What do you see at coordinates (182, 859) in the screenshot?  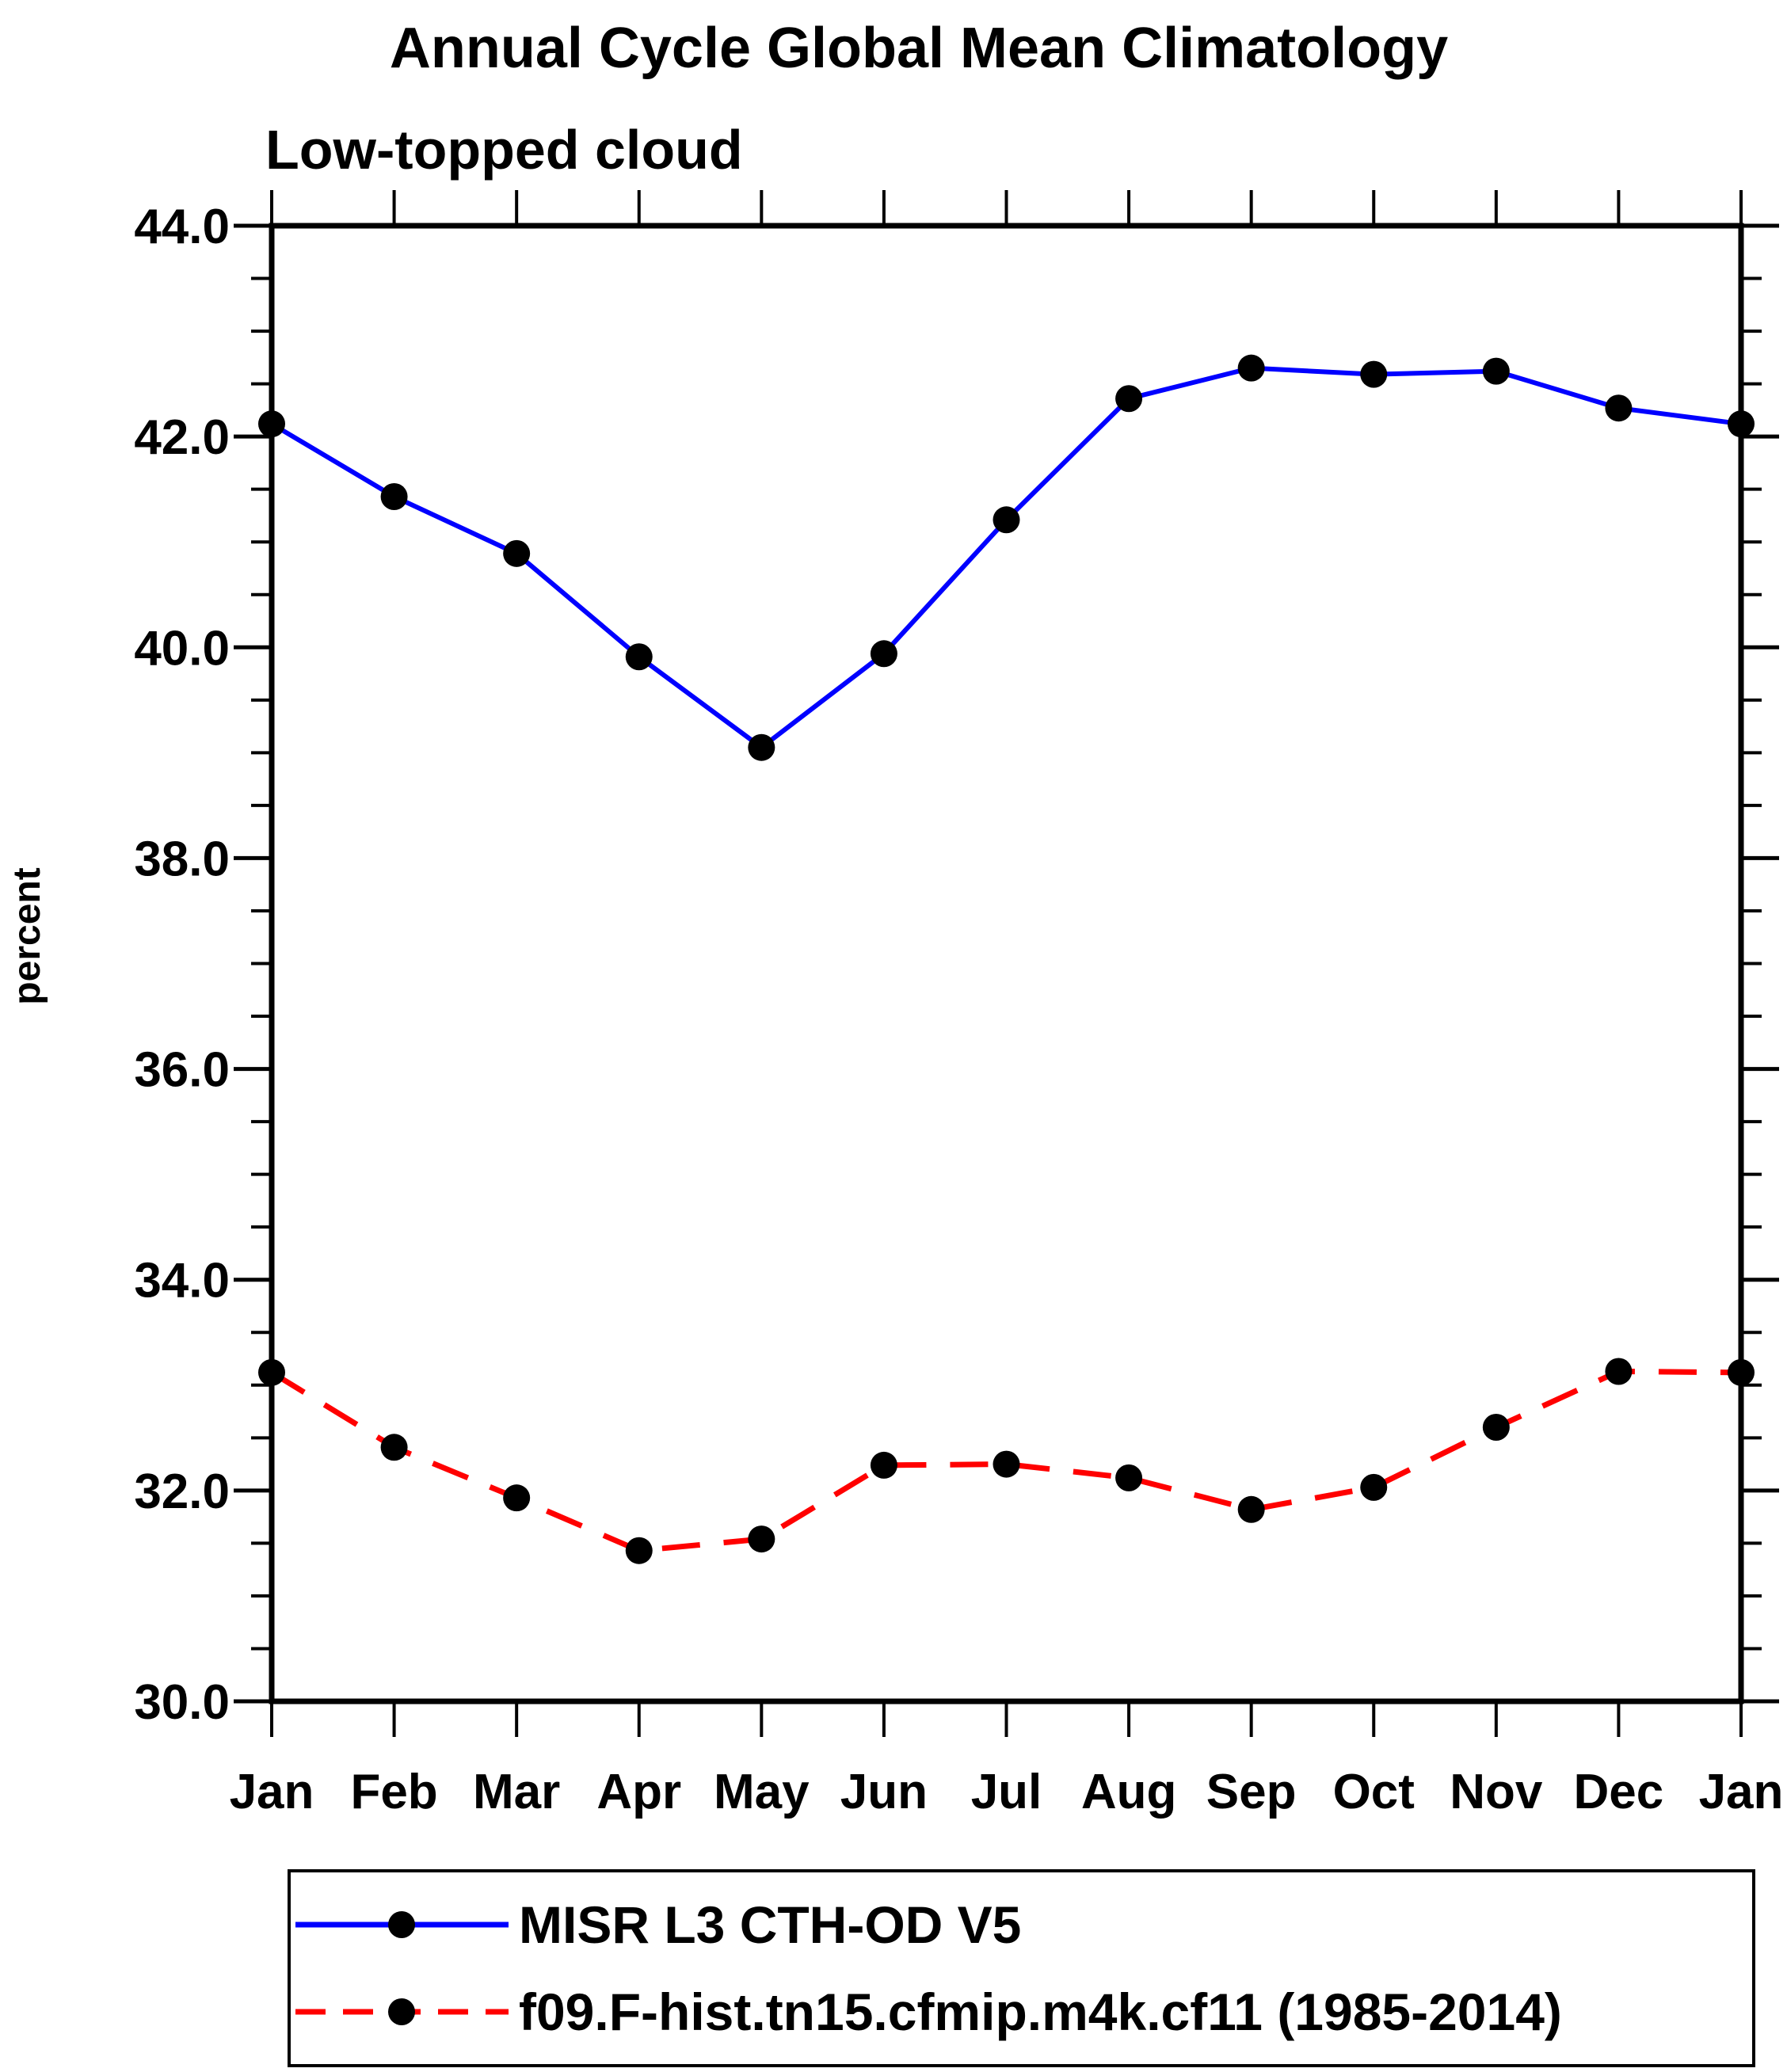 I see `y-tick-label: 38.0` at bounding box center [182, 859].